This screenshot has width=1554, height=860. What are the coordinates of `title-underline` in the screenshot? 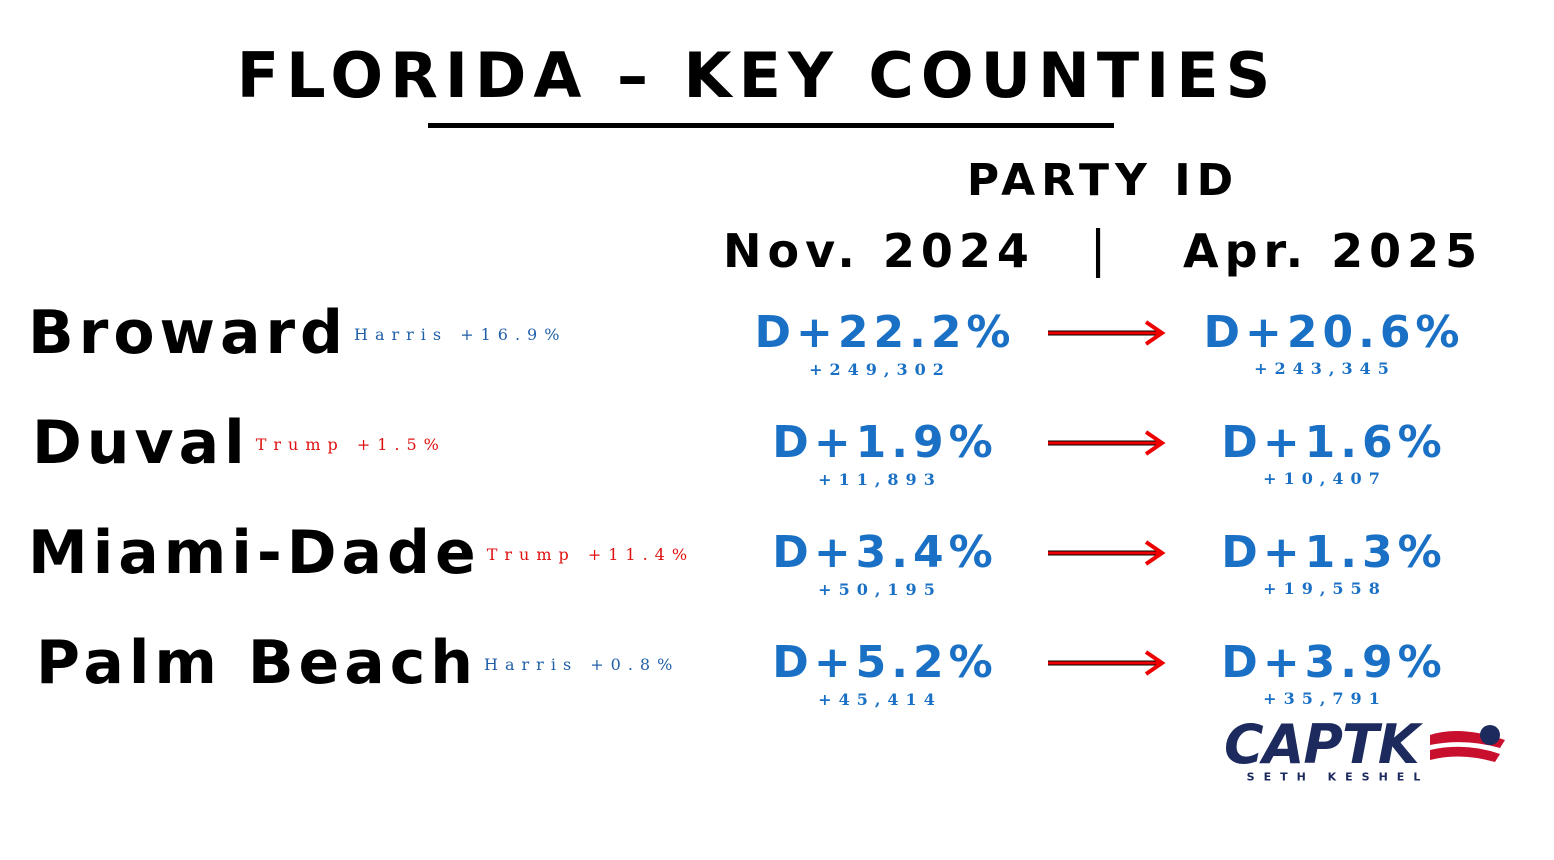 It's located at (771, 125).